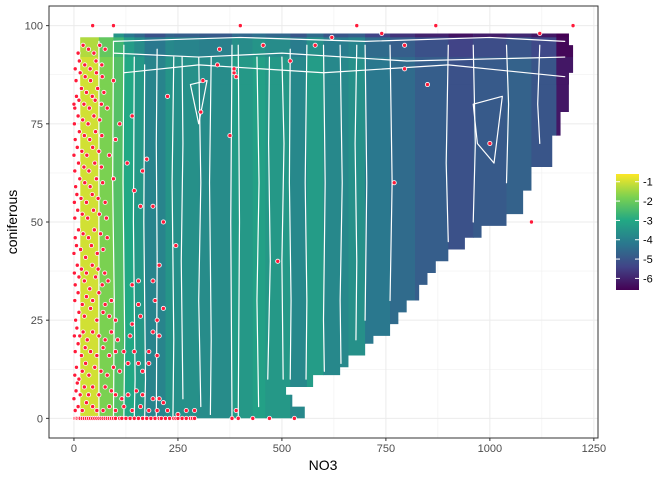 The height and width of the screenshot is (485, 672). What do you see at coordinates (40, 419) in the screenshot?
I see `y-tick-label: 0` at bounding box center [40, 419].